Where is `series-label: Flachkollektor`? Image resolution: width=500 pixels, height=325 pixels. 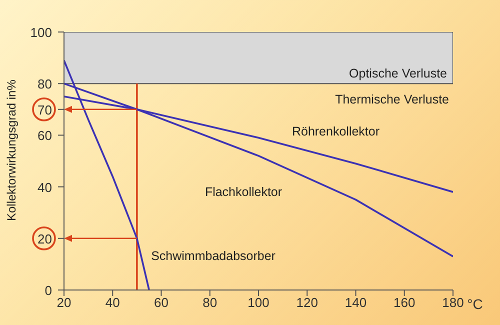
series-label: Flachkollektor is located at coordinates (243, 191).